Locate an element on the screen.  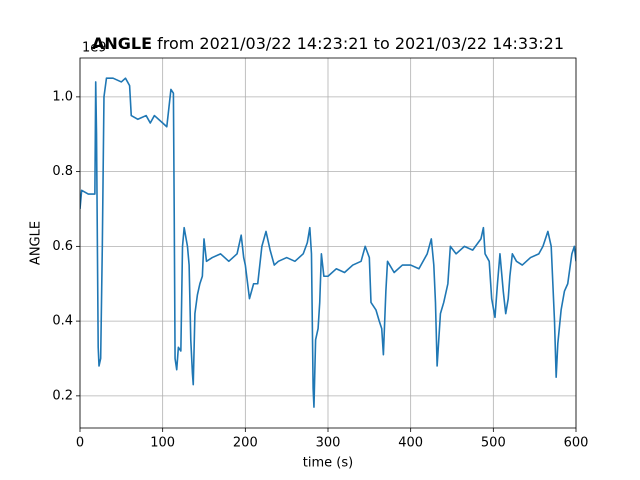
y-tick-label: 0.4 is located at coordinates (62, 321).